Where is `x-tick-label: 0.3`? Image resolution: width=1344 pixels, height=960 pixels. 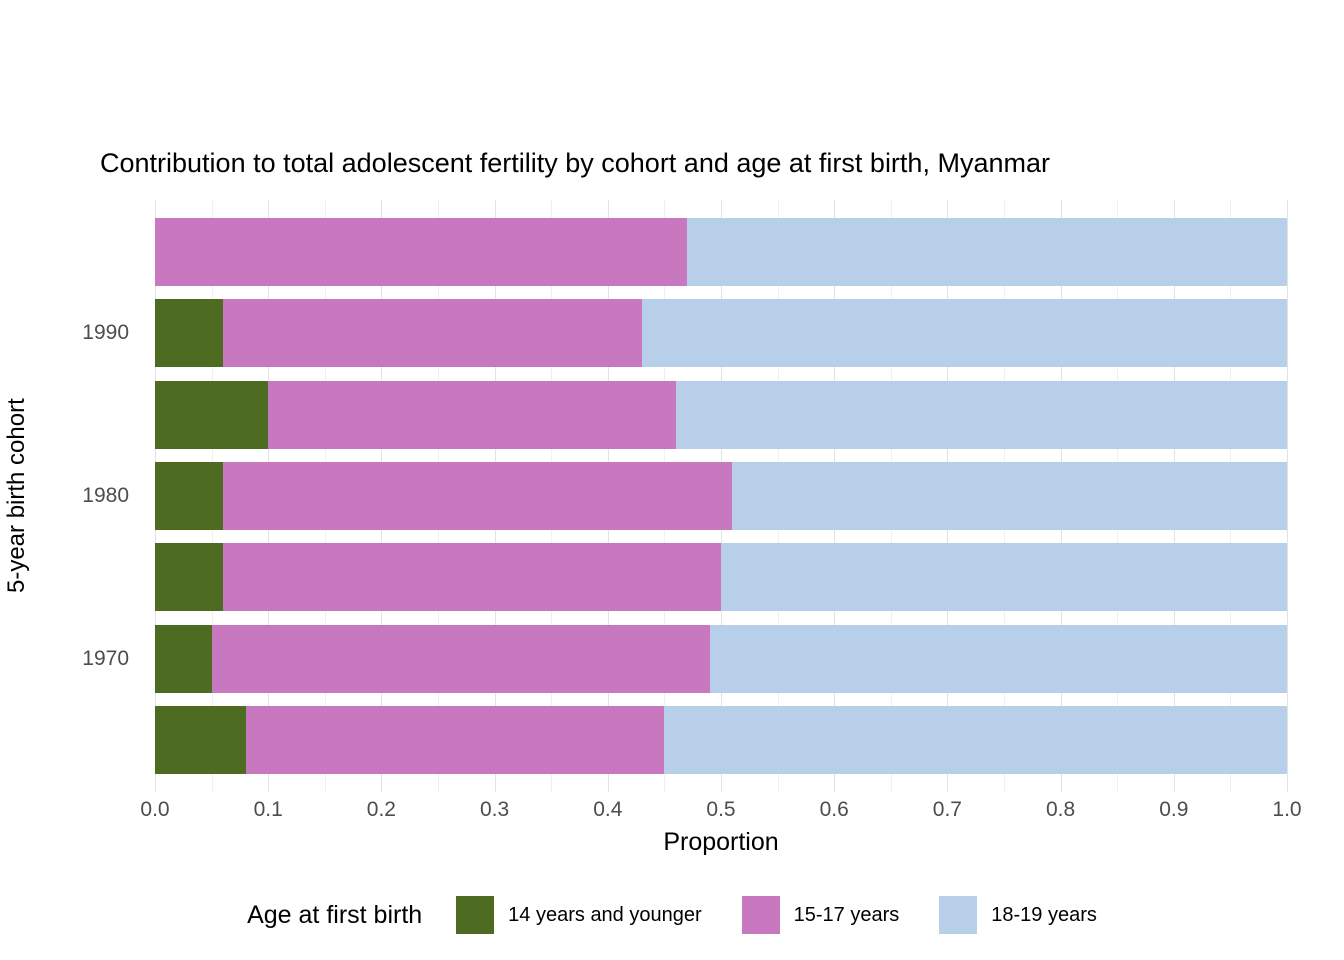 x-tick-label: 0.3 is located at coordinates (494, 809).